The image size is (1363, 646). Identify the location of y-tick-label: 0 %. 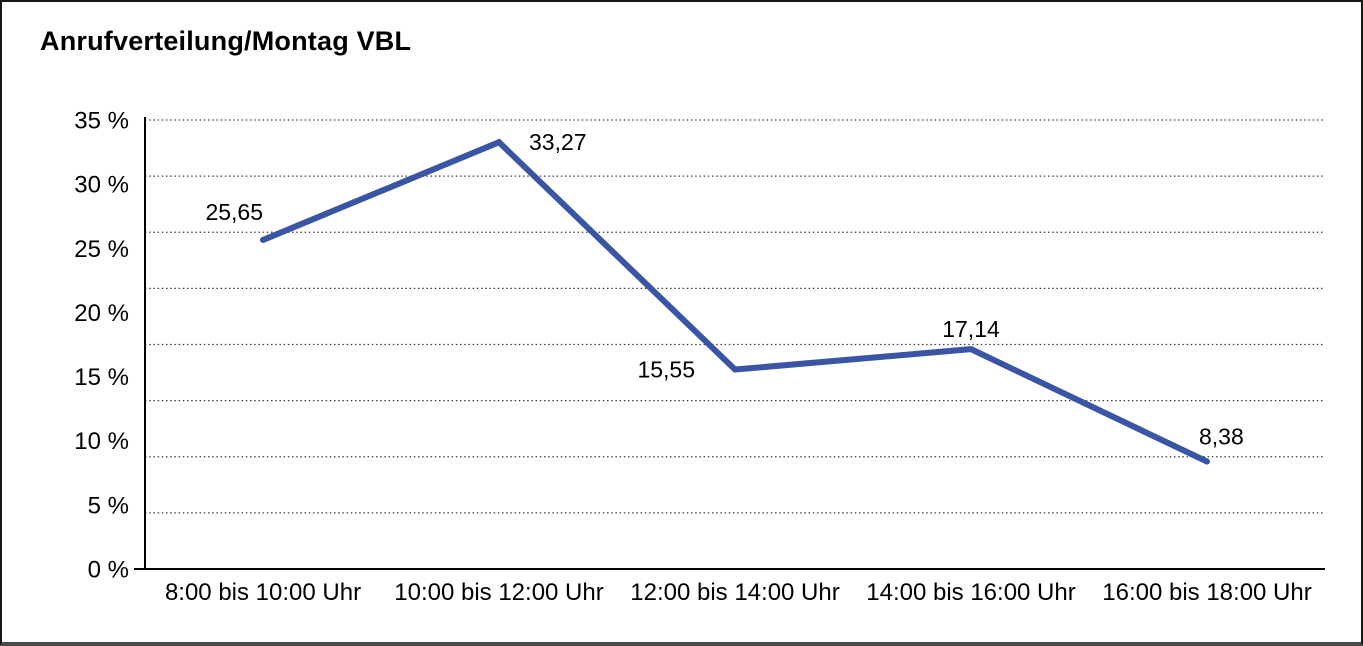
(108, 570).